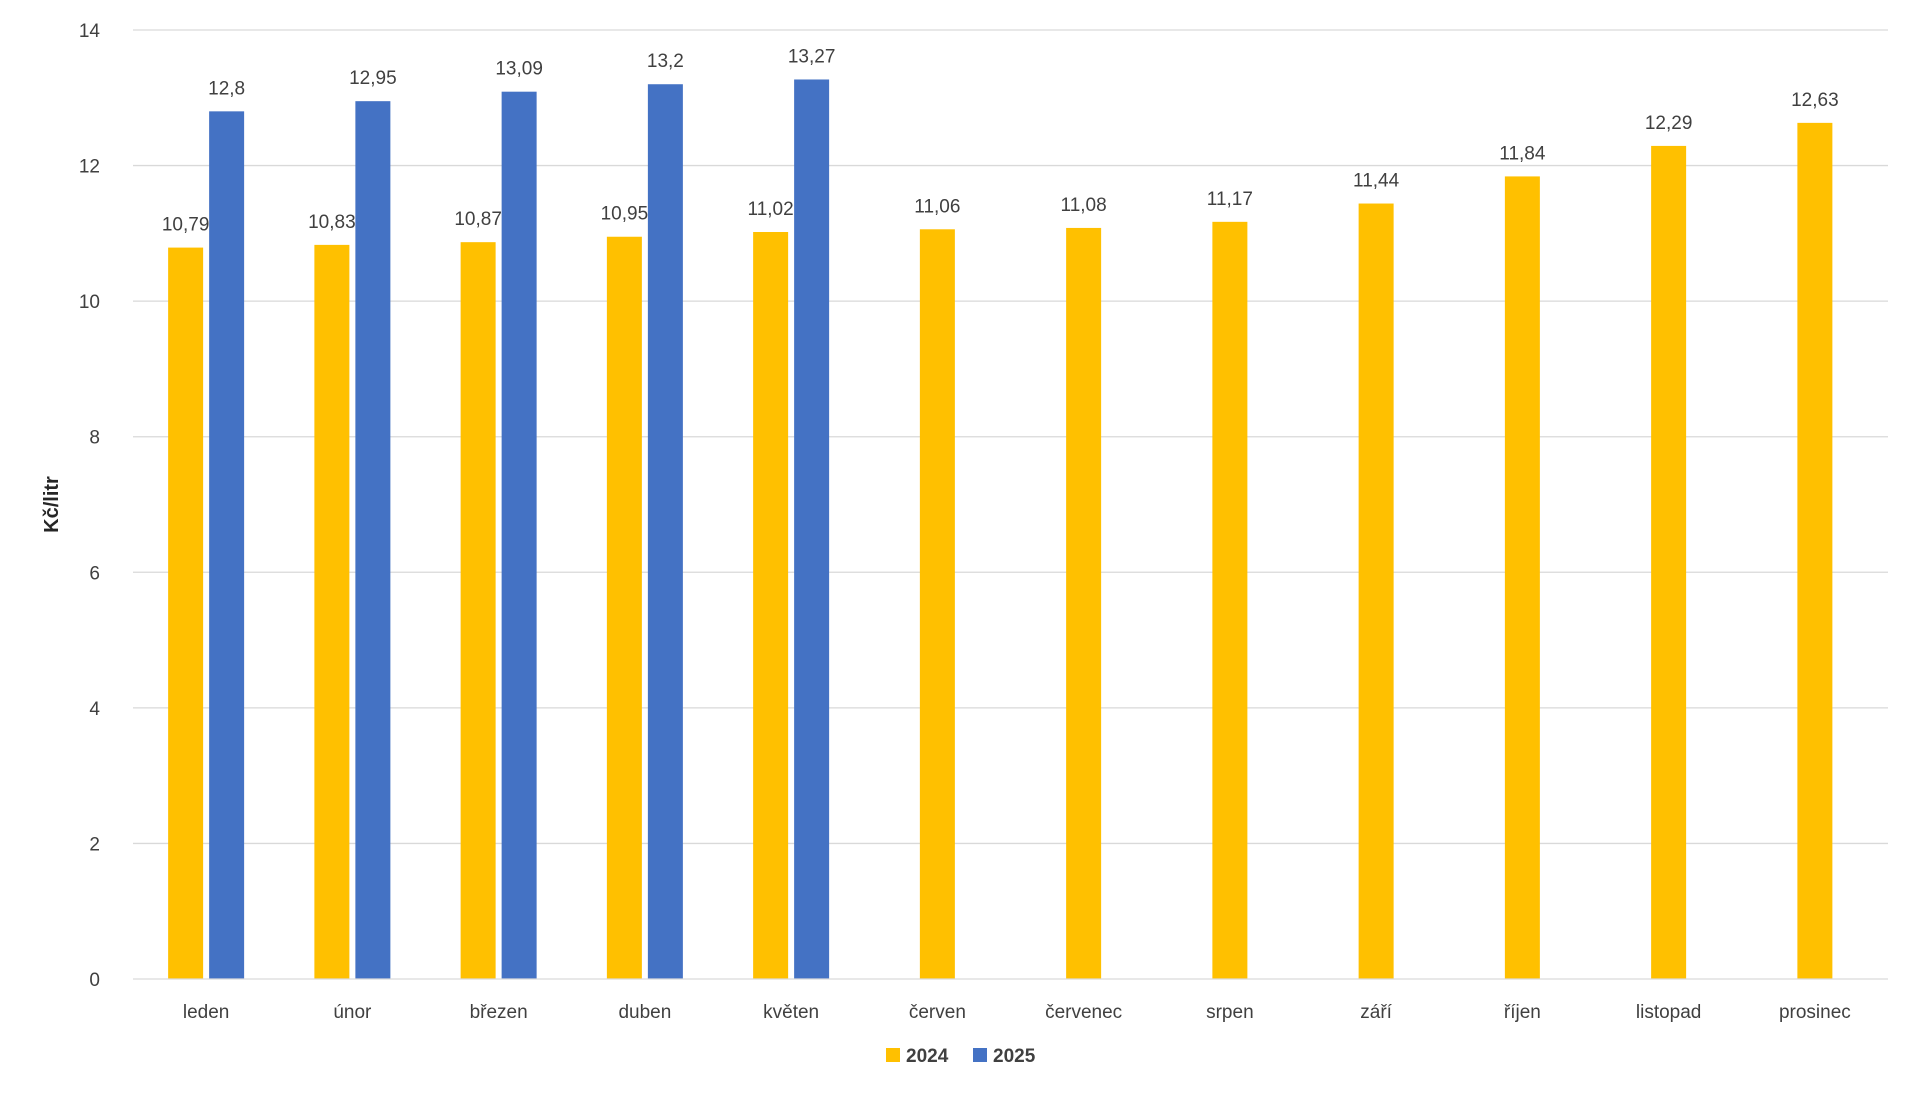 This screenshot has height=1105, width=1920. I want to click on data-label-2024-květen: 11,02, so click(771, 209).